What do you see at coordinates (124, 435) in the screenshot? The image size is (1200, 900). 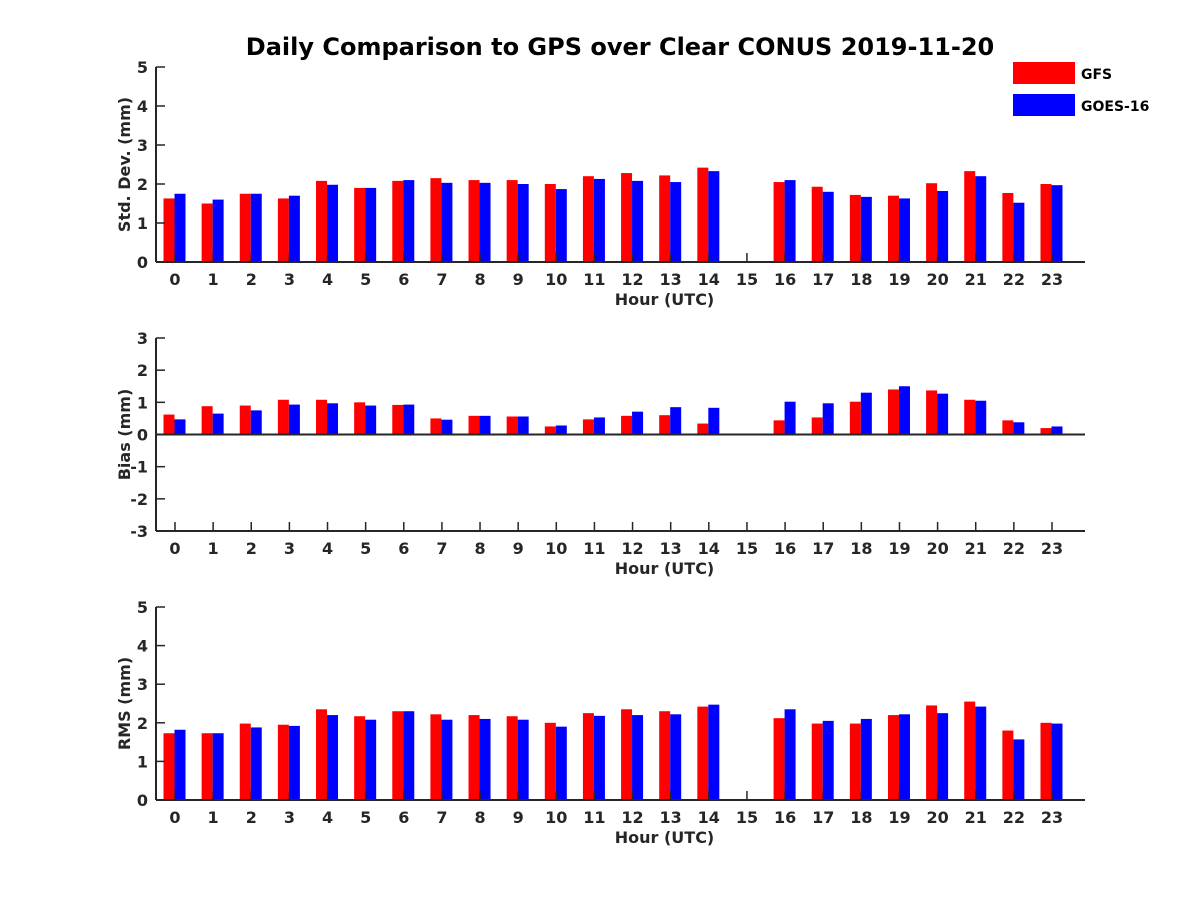 I see `bias-y-axis-label: Bias (mm)` at bounding box center [124, 435].